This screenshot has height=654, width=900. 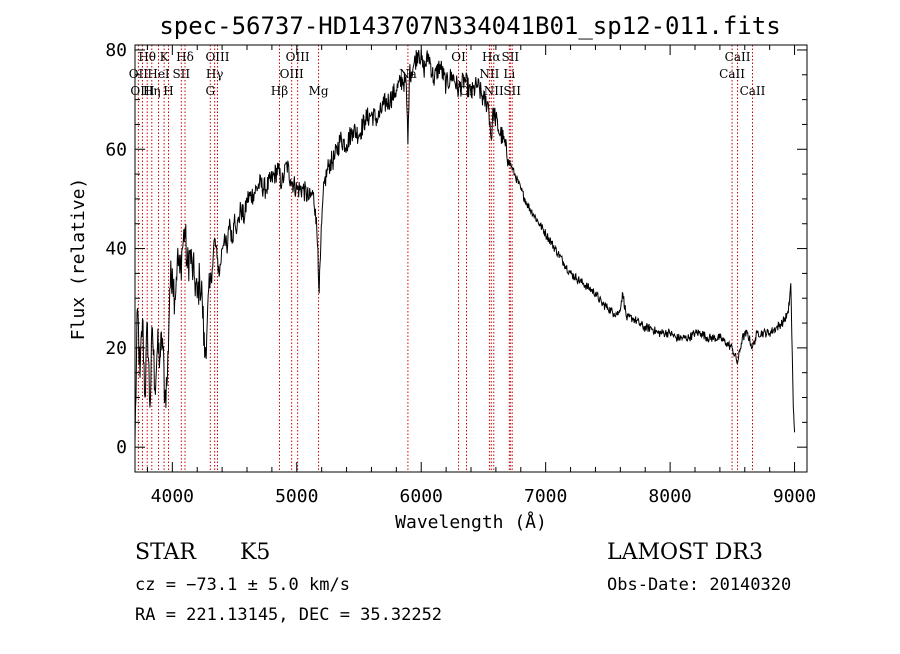 What do you see at coordinates (166, 552) in the screenshot?
I see `object-type: STAR` at bounding box center [166, 552].